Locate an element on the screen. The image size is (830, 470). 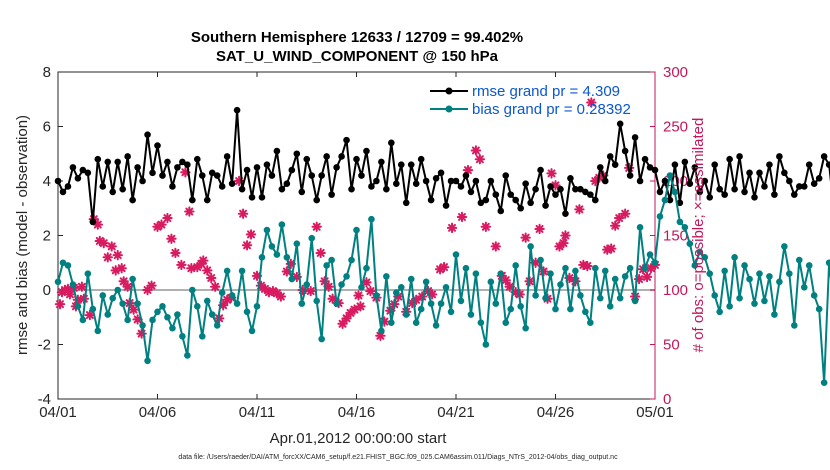
x-axis-label: Apr.01,2012 00:00:00 start is located at coordinates (359, 438).